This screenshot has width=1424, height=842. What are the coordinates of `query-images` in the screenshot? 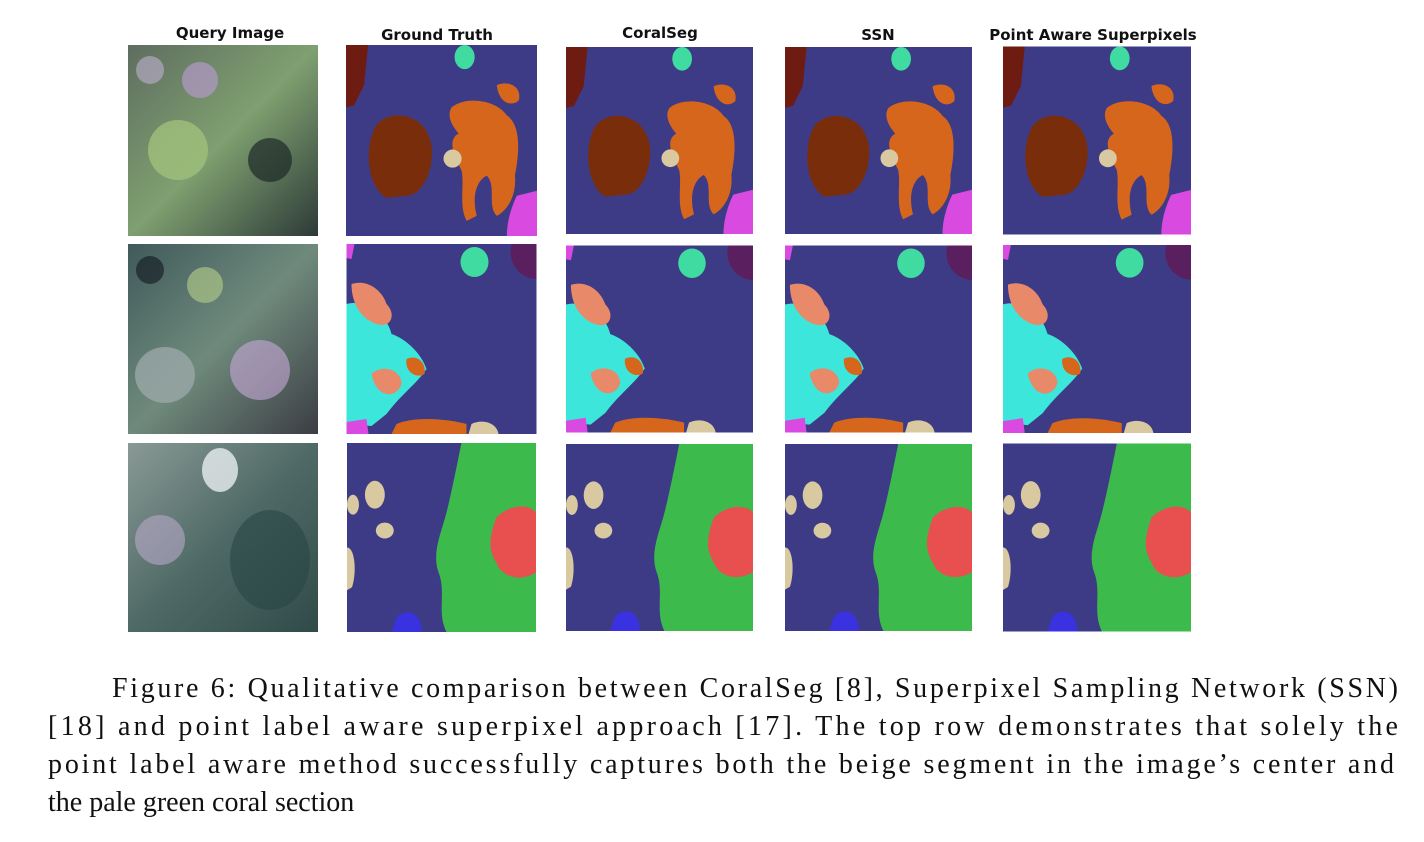 It's located at (223, 338).